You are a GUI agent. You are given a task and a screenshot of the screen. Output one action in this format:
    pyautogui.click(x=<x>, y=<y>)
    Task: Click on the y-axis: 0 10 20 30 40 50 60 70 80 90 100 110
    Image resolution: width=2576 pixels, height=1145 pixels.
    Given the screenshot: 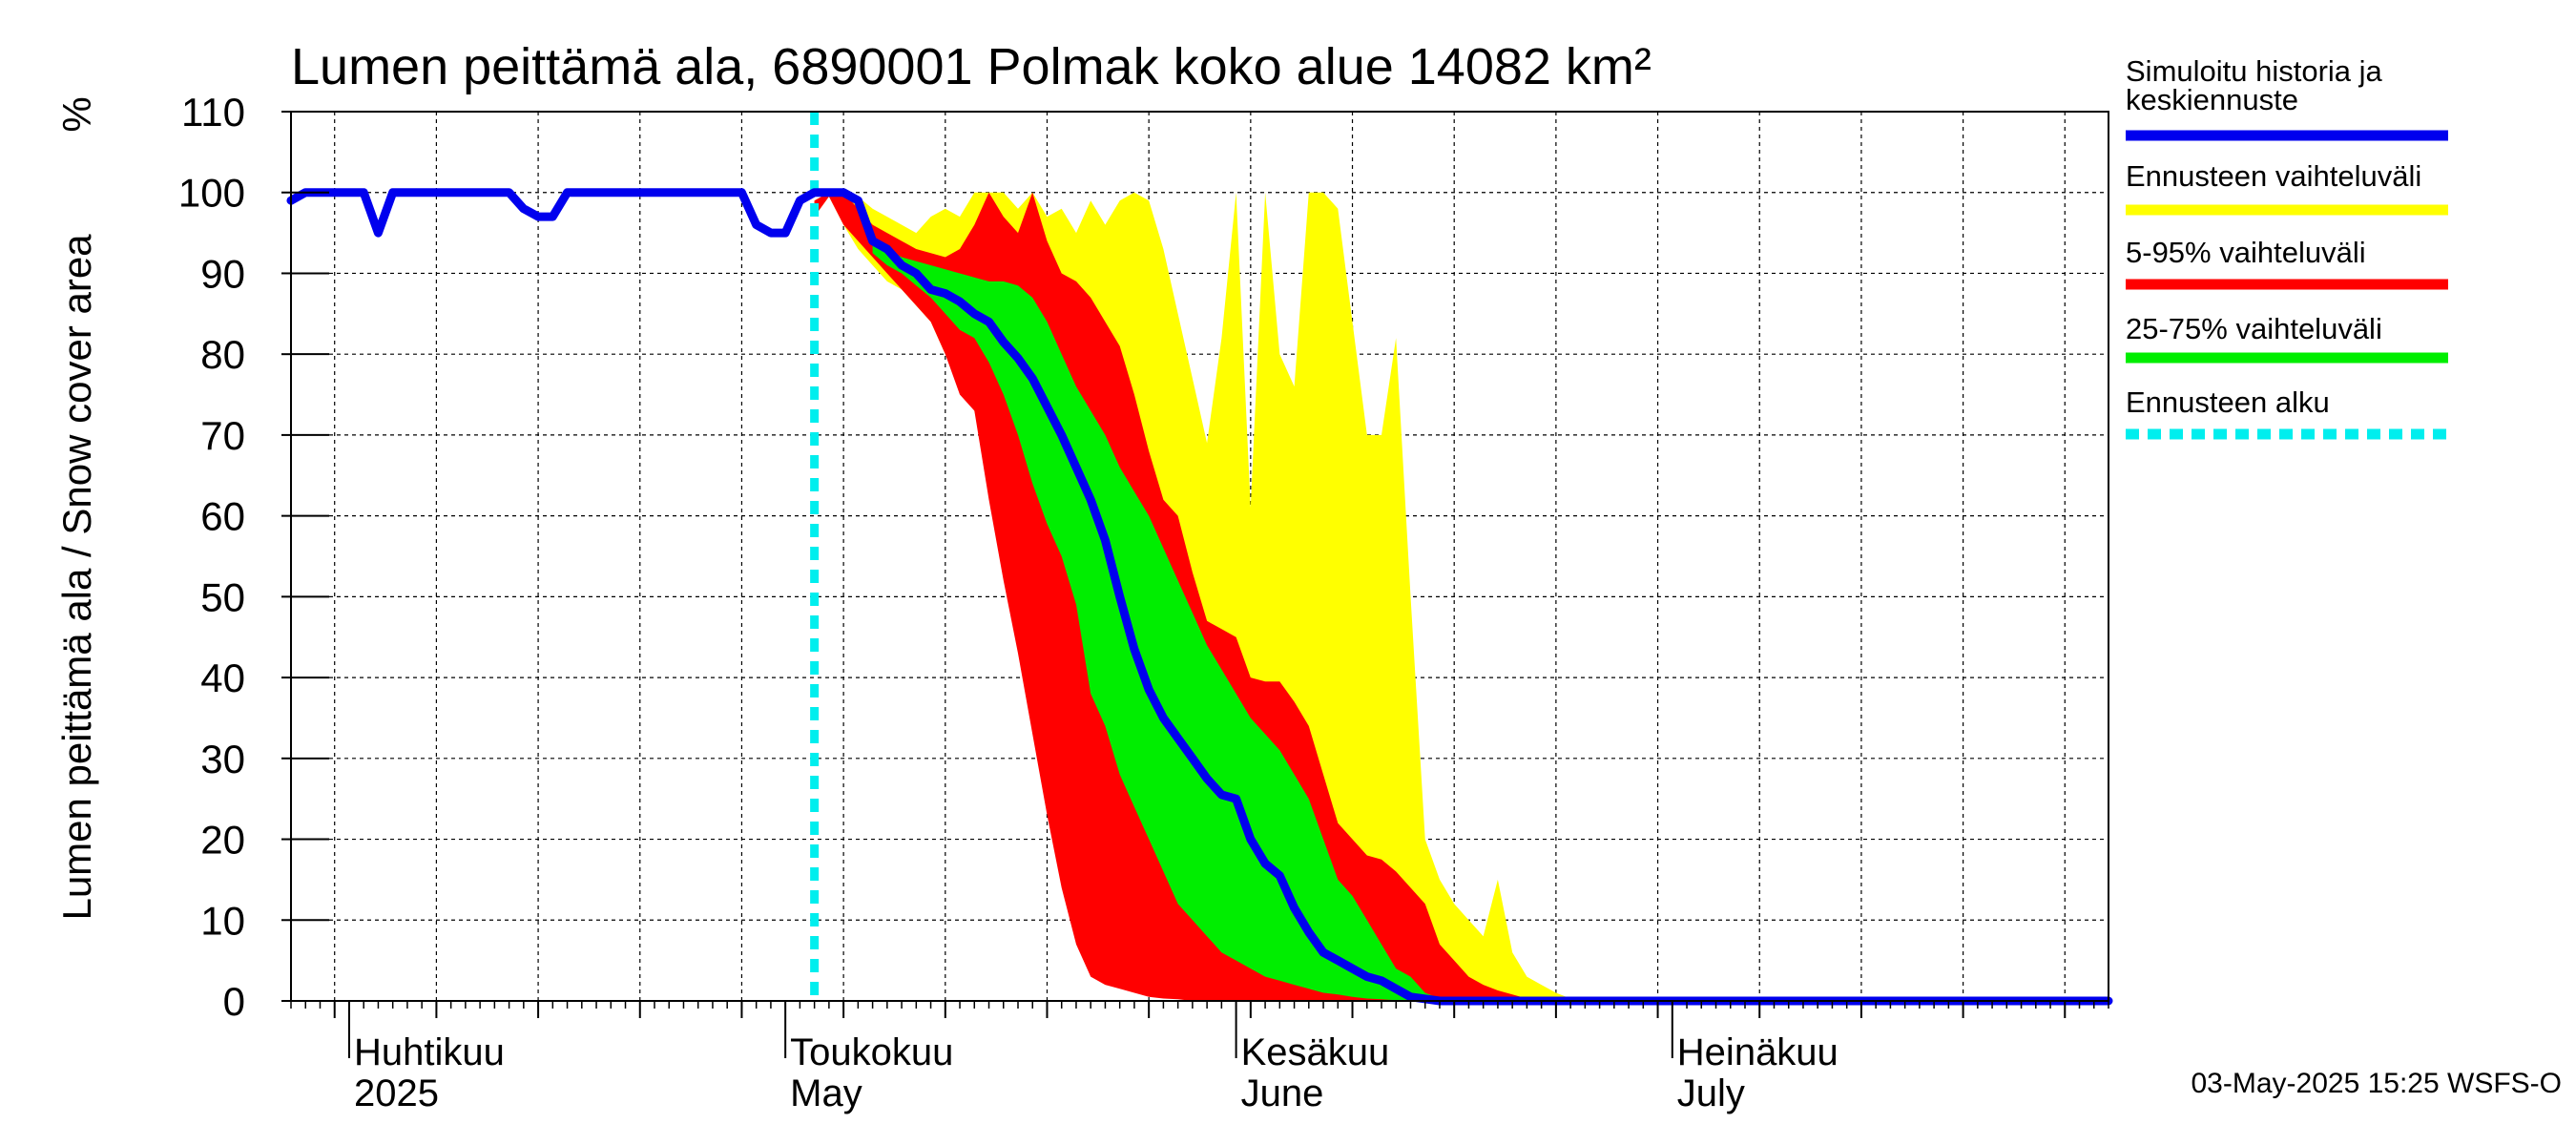 What is the action you would take?
    pyautogui.click(x=253, y=557)
    